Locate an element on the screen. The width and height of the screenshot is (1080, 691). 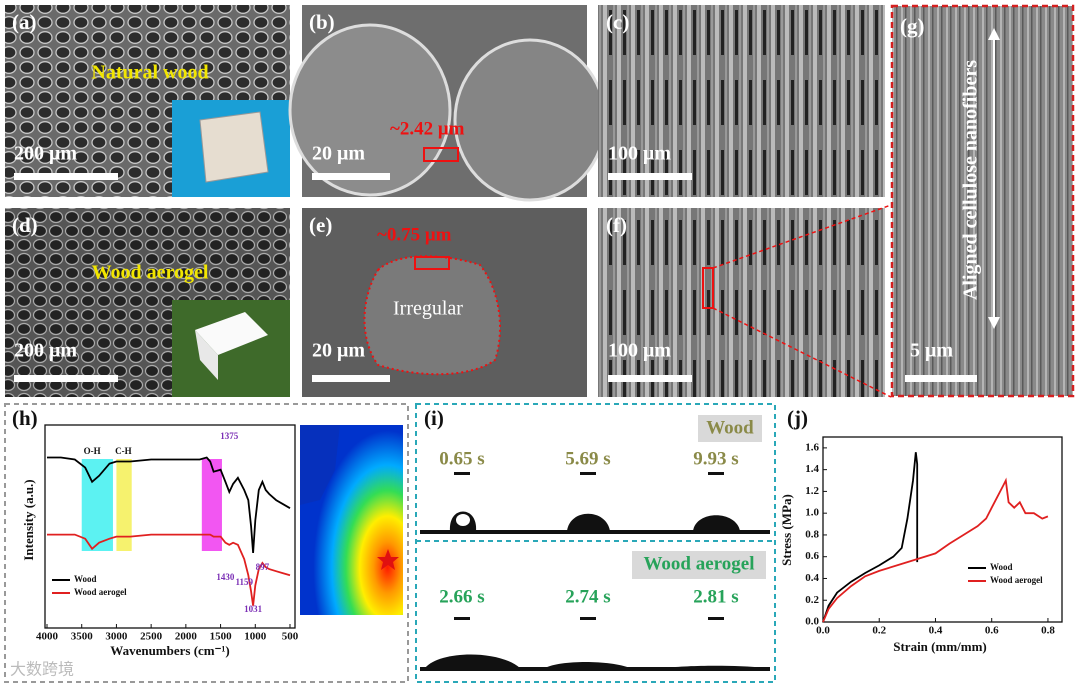
x-tick-label: 3500 is located at coordinates (82, 637).